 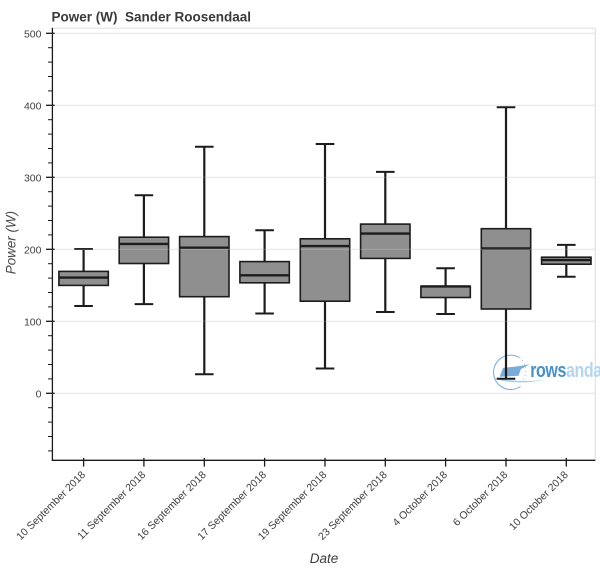 I want to click on svg-text: Power (W) Sander Roosendaal, so click(x=152, y=16).